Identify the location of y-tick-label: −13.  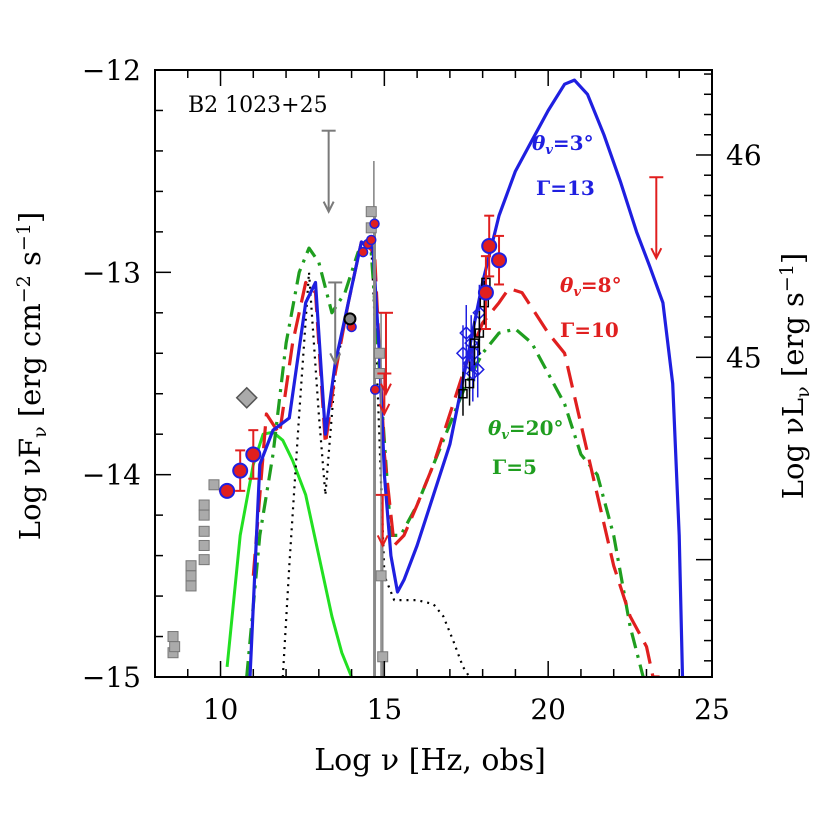
(111, 272).